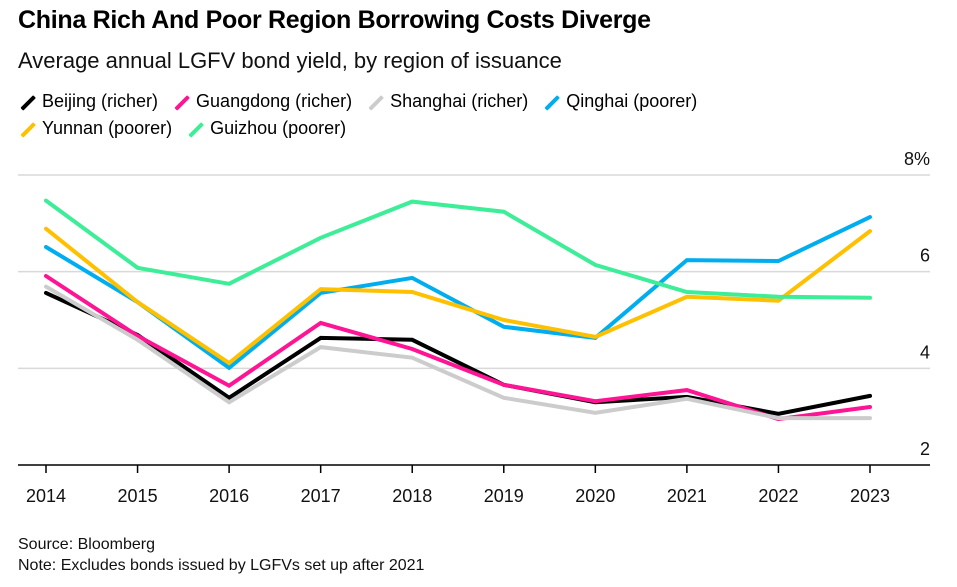  Describe the element at coordinates (26, 129) in the screenshot. I see `legend-swatch-yunnan` at that location.